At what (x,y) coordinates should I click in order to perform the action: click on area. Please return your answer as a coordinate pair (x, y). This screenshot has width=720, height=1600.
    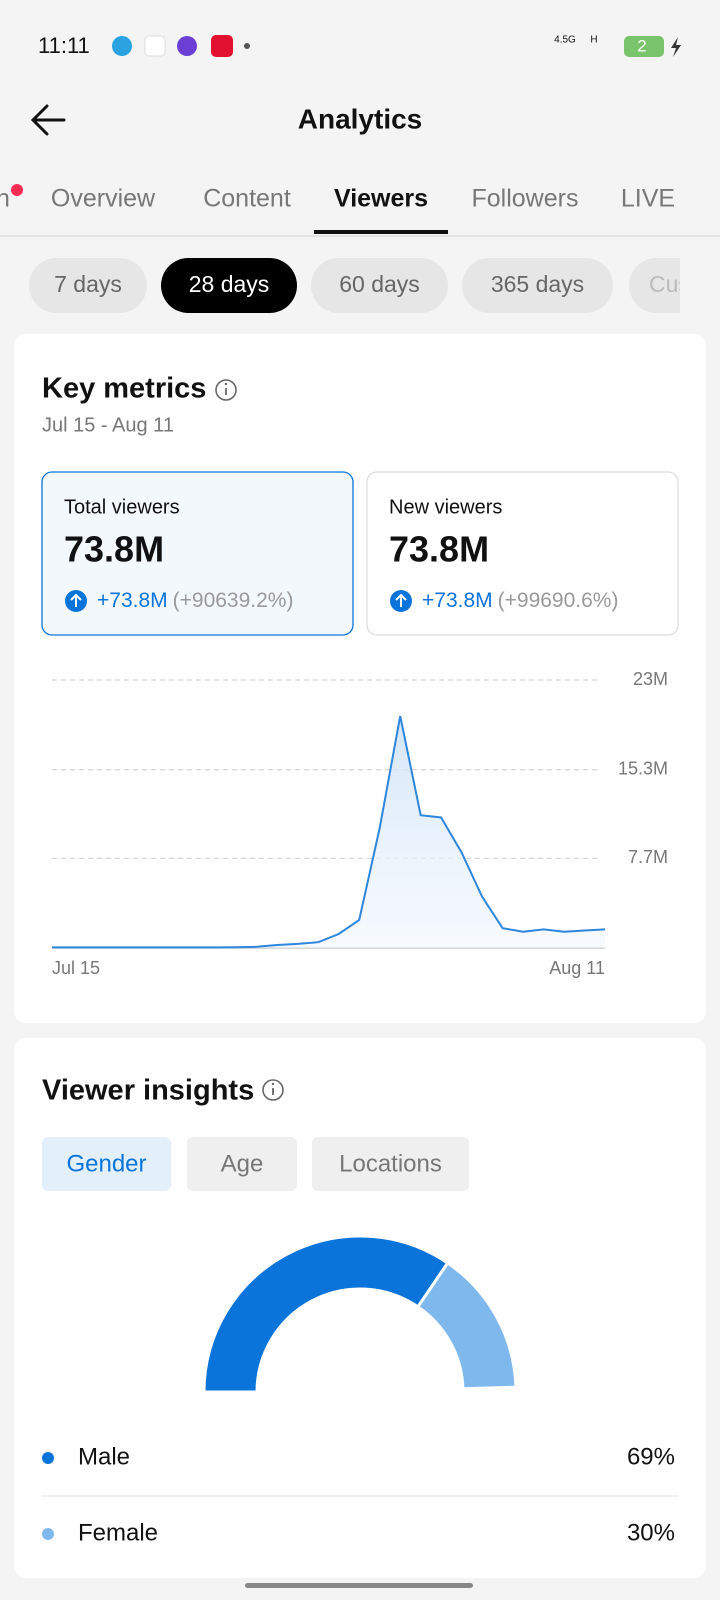
    Looking at the image, I should click on (328, 832).